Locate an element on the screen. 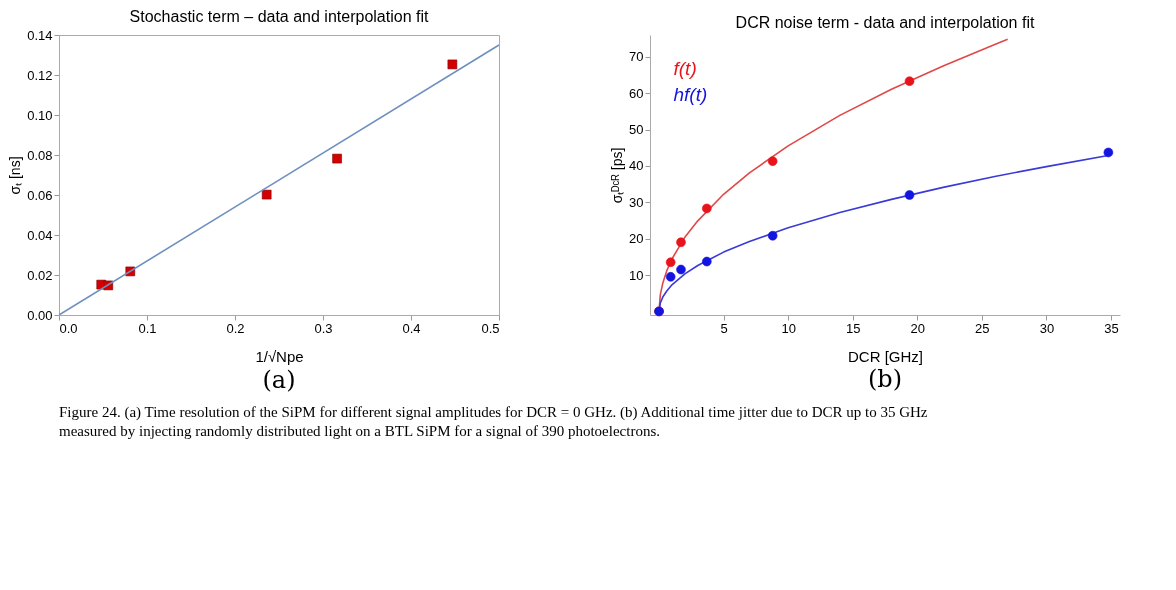 The image size is (1176, 590). x-tick-label: 0.5 is located at coordinates (490, 328).